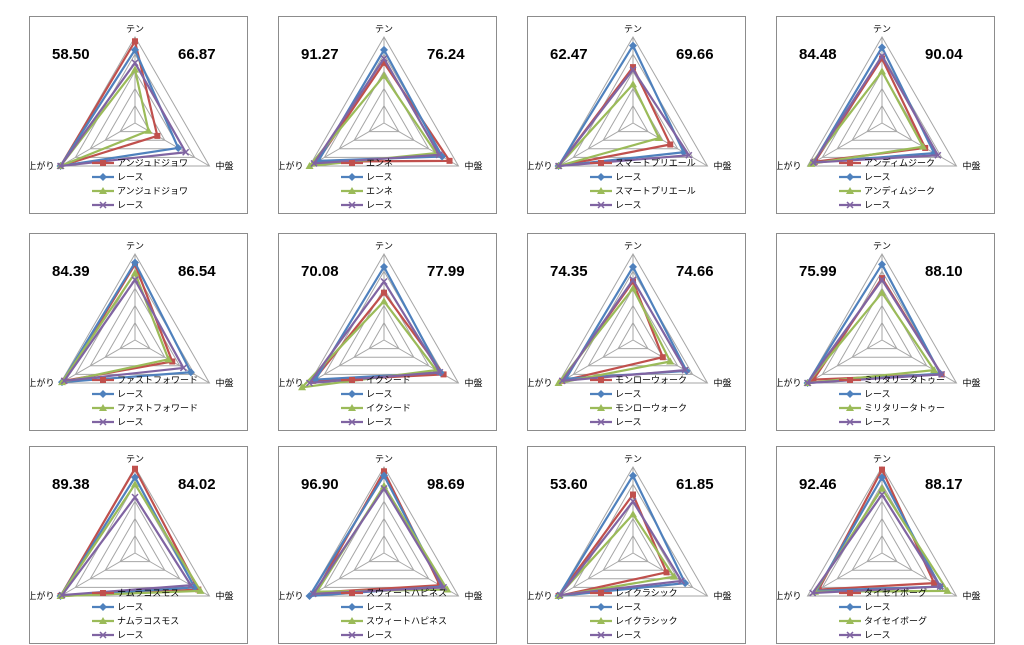 This screenshot has height=645, width=1024. Describe the element at coordinates (569, 271) in the screenshot. I see `left-score: 74.35` at that location.